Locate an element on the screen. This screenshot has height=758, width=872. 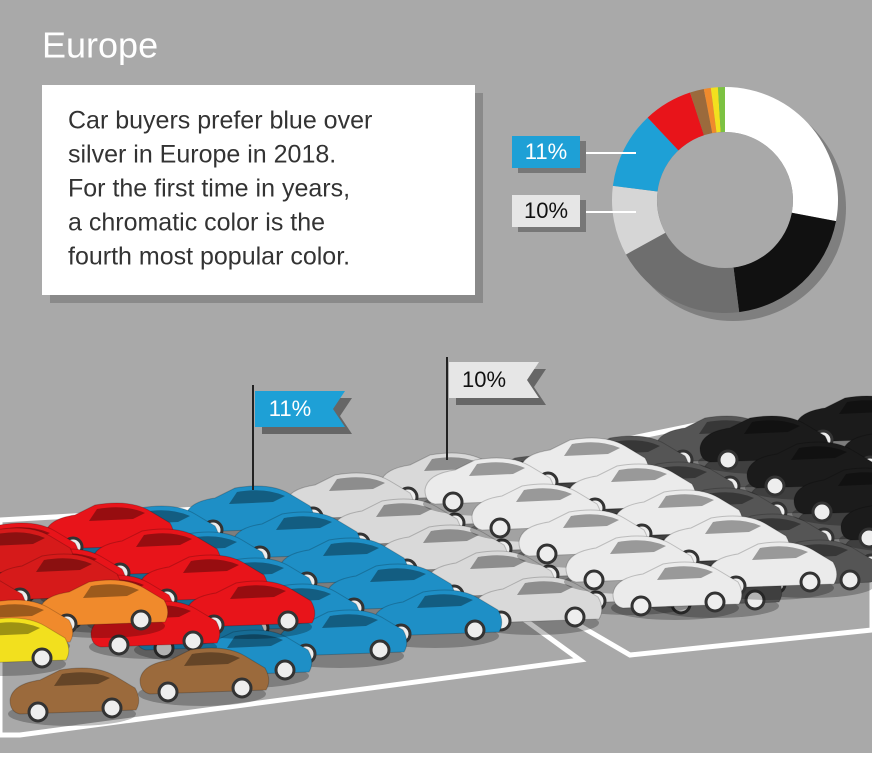
paragraph-line: a chromatic color is the is located at coordinates (196, 223).